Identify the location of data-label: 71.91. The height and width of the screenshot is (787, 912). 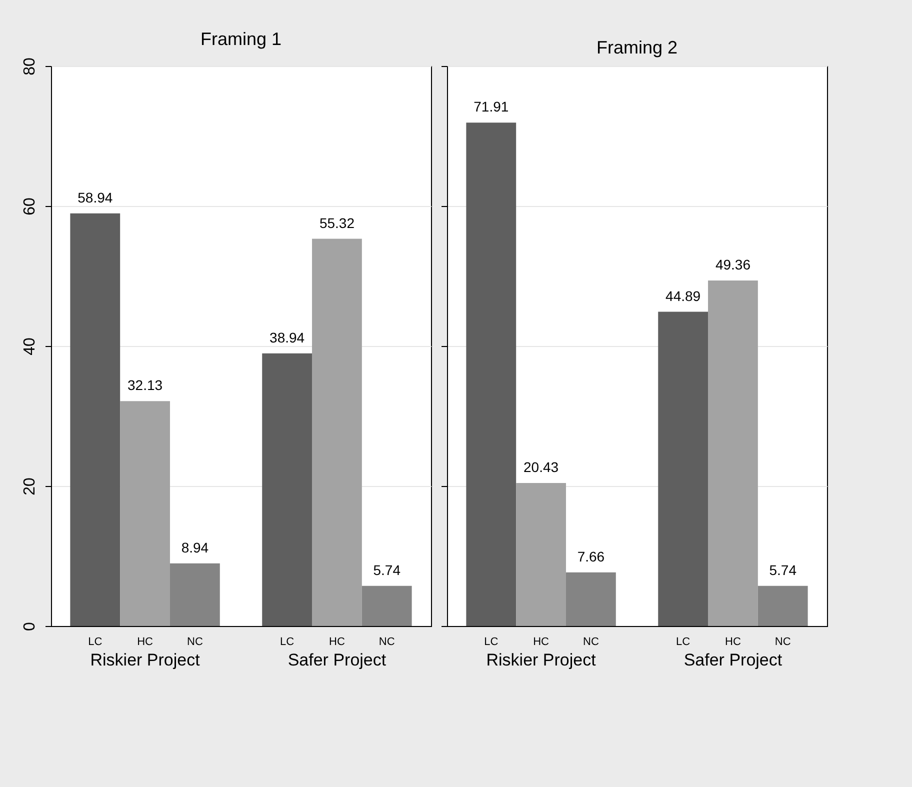
(491, 106).